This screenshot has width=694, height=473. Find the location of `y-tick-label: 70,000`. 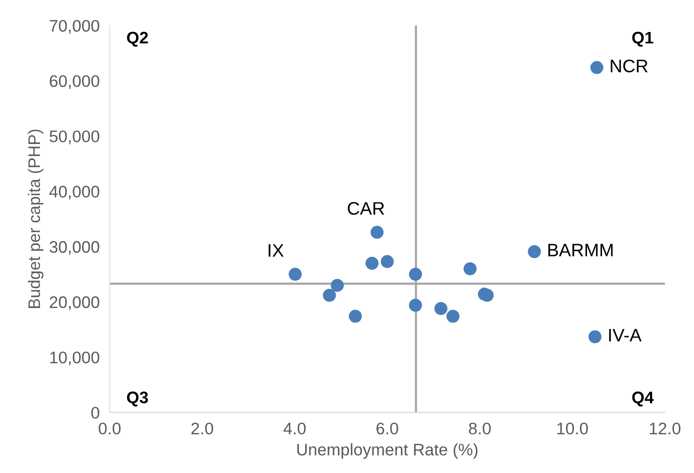

y-tick-label: 70,000 is located at coordinates (75, 27).